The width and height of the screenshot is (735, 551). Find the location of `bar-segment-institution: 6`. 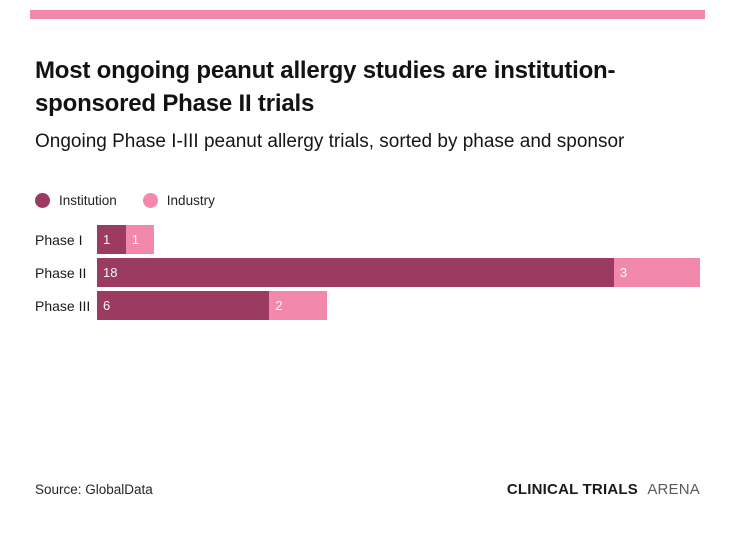

bar-segment-institution: 6 is located at coordinates (183, 305).